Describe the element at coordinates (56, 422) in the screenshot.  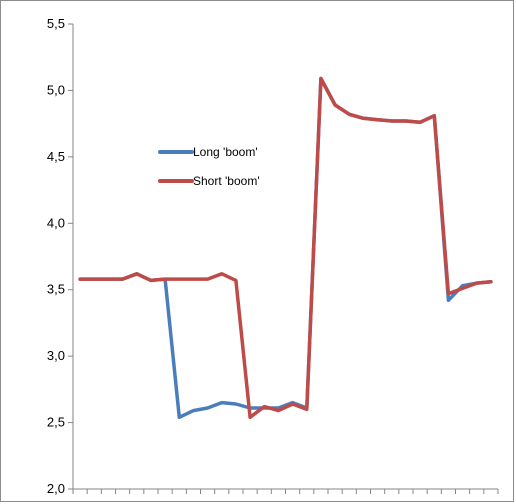
I see `y-tick-label: 2,5` at that location.